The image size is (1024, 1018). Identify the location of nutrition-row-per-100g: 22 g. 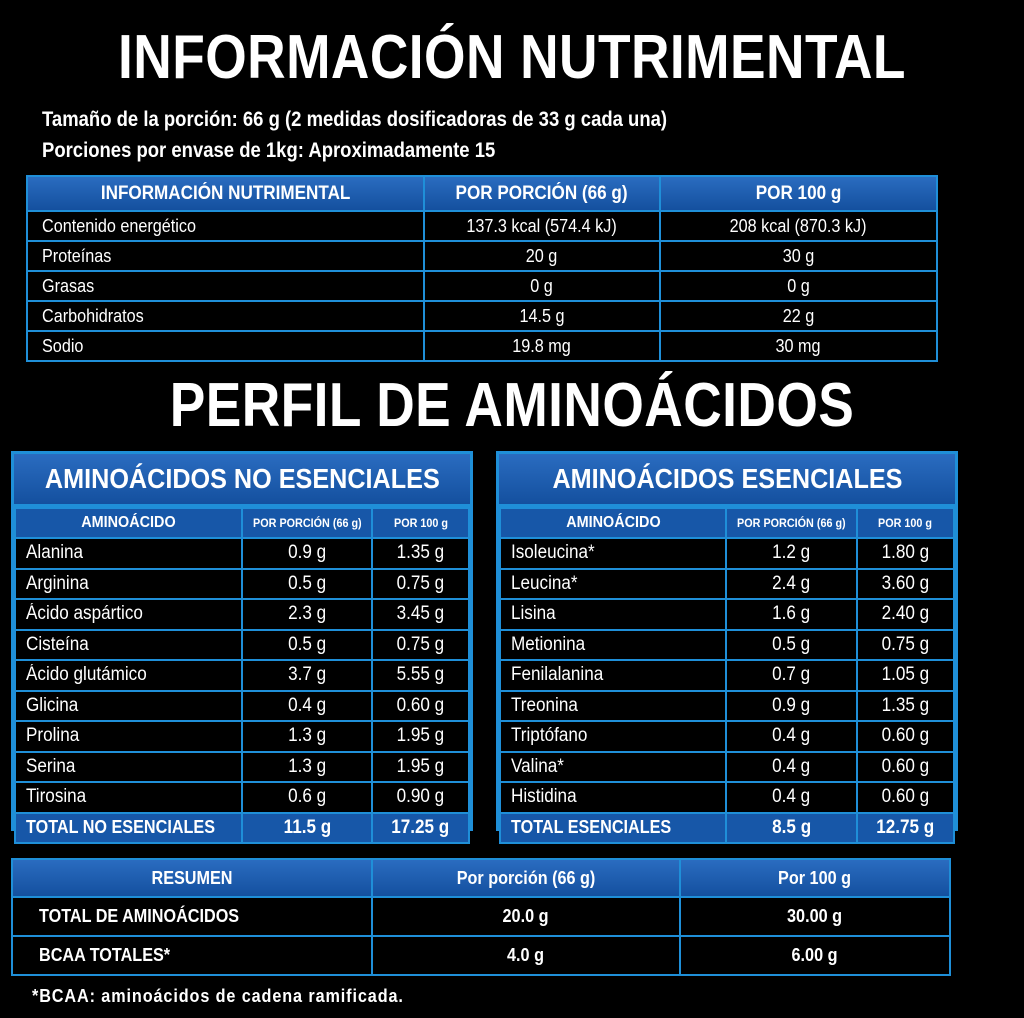
(798, 316).